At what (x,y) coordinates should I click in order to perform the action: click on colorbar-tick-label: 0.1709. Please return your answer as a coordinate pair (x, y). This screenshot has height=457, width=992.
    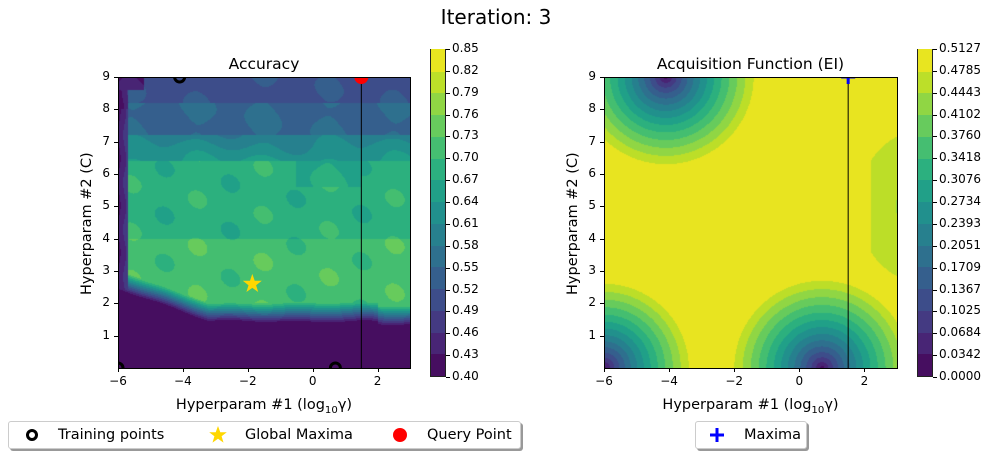
    Looking at the image, I should click on (960, 266).